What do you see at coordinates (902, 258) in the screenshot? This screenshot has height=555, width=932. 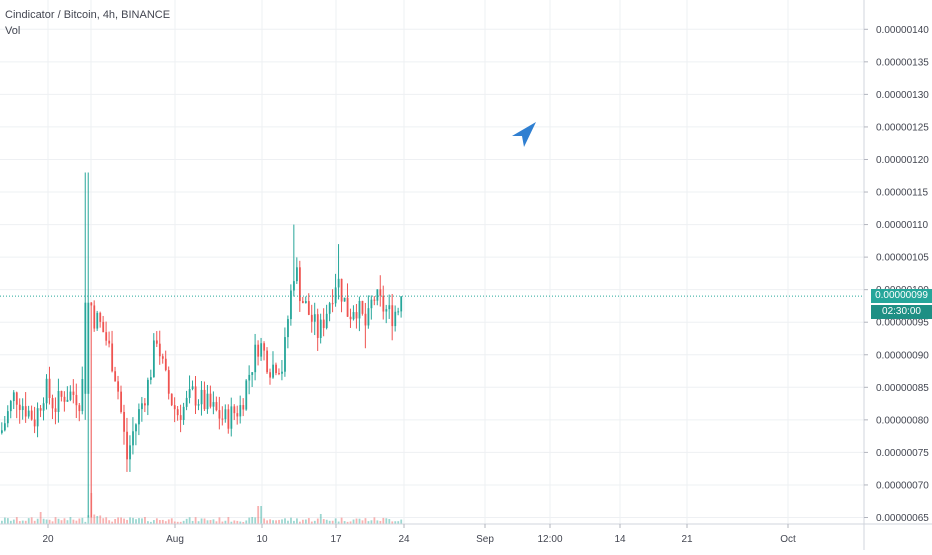 I see `price-tick-label: 0.00000105` at bounding box center [902, 258].